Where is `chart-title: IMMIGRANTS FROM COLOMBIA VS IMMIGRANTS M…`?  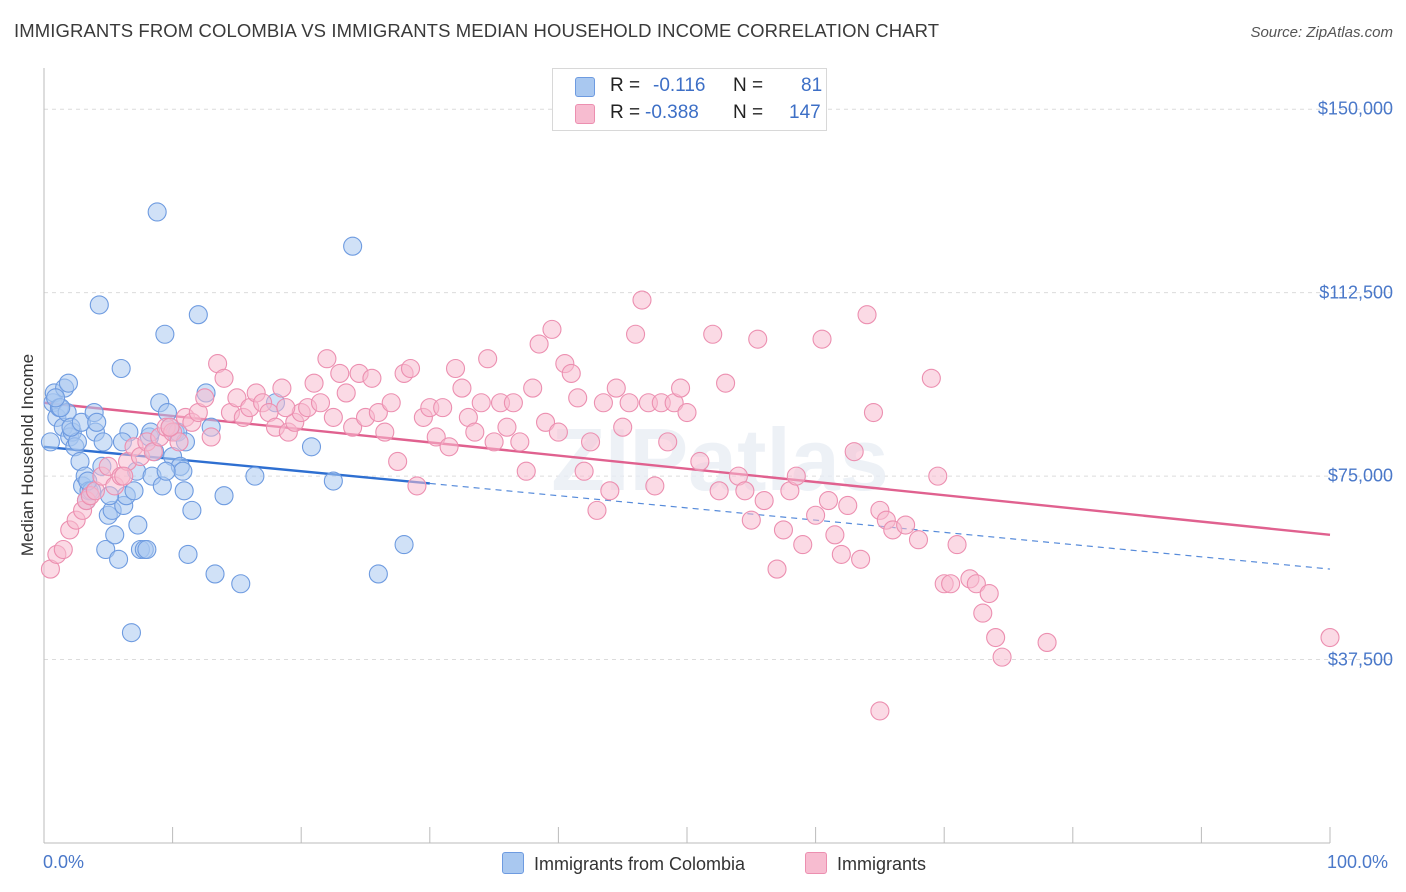
chart-title: IMMIGRANTS FROM COLOMBIA VS IMMIGRANTS M… is located at coordinates (477, 30).